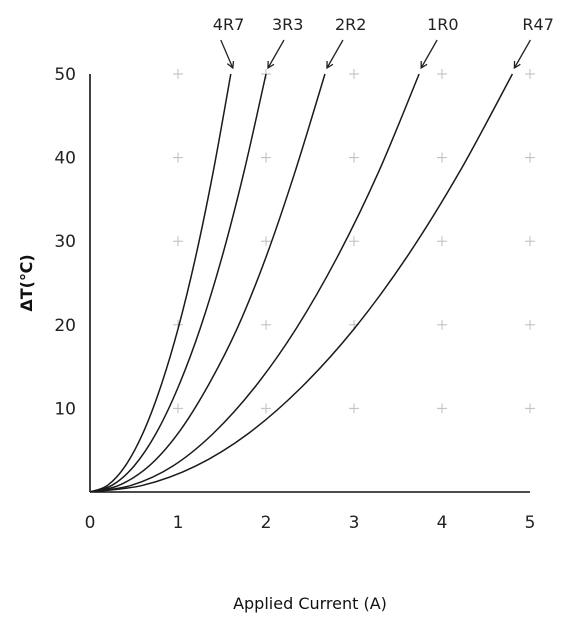 The width and height of the screenshot is (576, 627). What do you see at coordinates (26, 282) in the screenshot?
I see `y-axis-title: ΔT(℃)` at bounding box center [26, 282].